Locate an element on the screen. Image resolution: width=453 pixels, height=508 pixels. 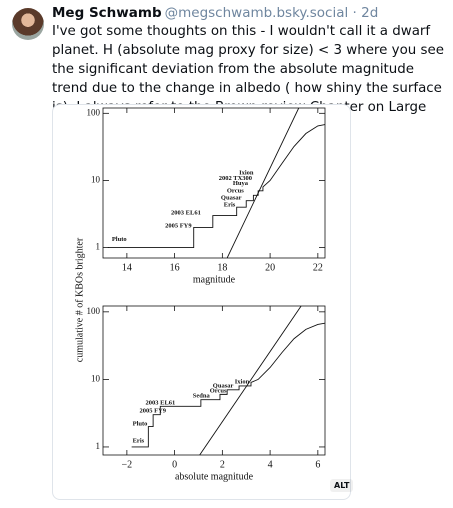
x-tick-label: 6 is located at coordinates (317, 464).